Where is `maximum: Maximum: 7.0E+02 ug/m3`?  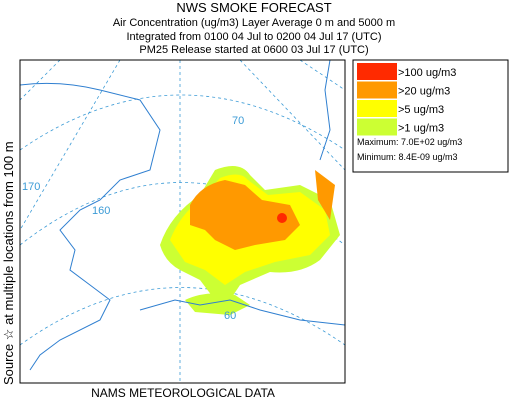
maximum: Maximum: 7.0E+02 ug/m3 is located at coordinates (409, 142).